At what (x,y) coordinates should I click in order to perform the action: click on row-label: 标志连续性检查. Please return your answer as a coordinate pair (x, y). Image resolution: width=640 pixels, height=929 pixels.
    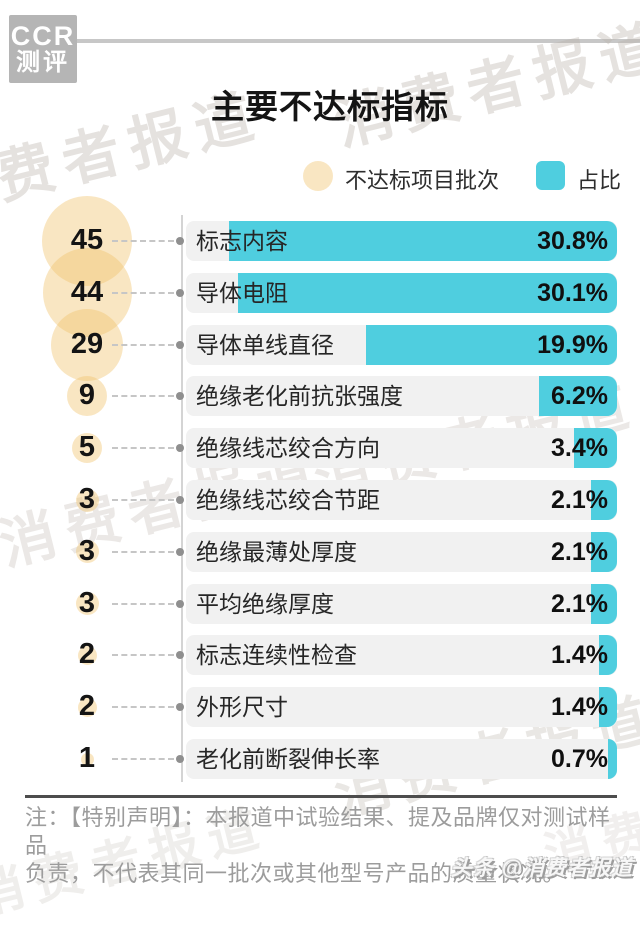
    Looking at the image, I should click on (276, 655).